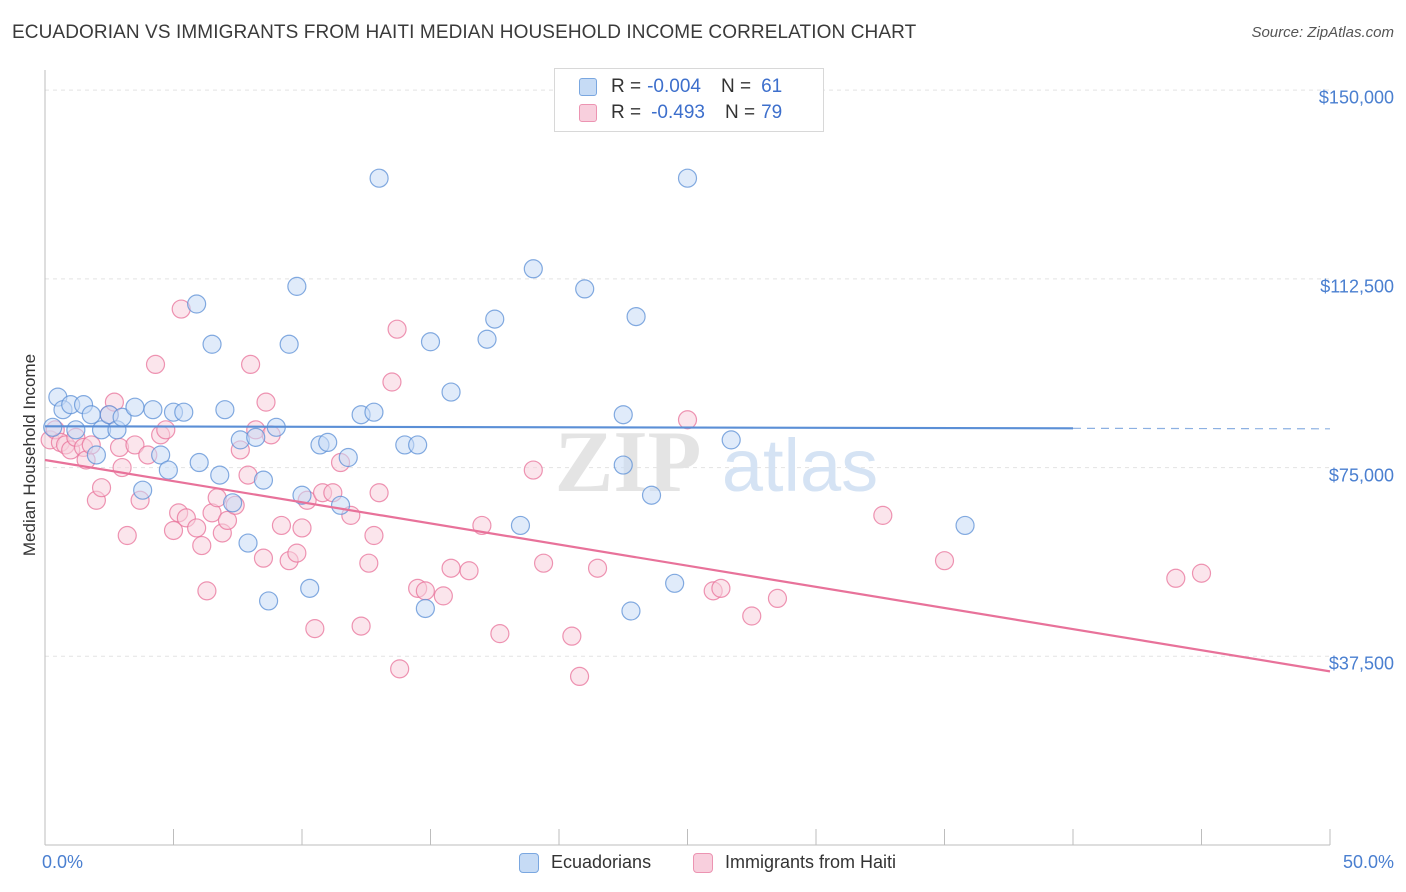  I want to click on legend-row-ecuadorians: R = -0.004 N = 61, so click(680, 87).